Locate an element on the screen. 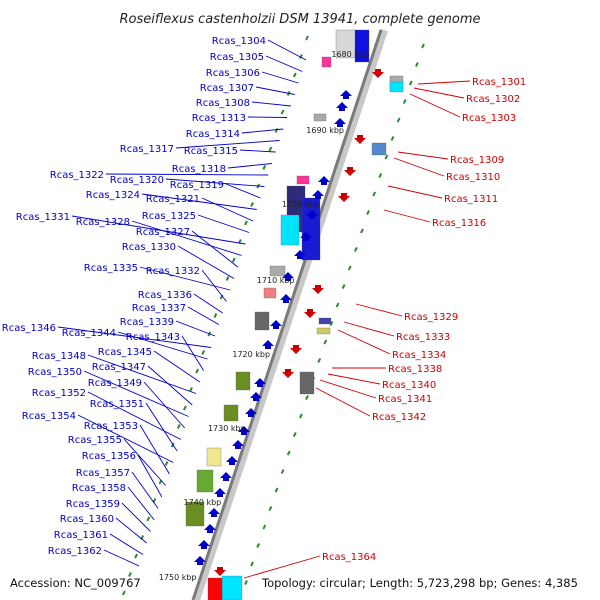  gene-label-rcas-1345: Rcas_1345 is located at coordinates (125, 352).